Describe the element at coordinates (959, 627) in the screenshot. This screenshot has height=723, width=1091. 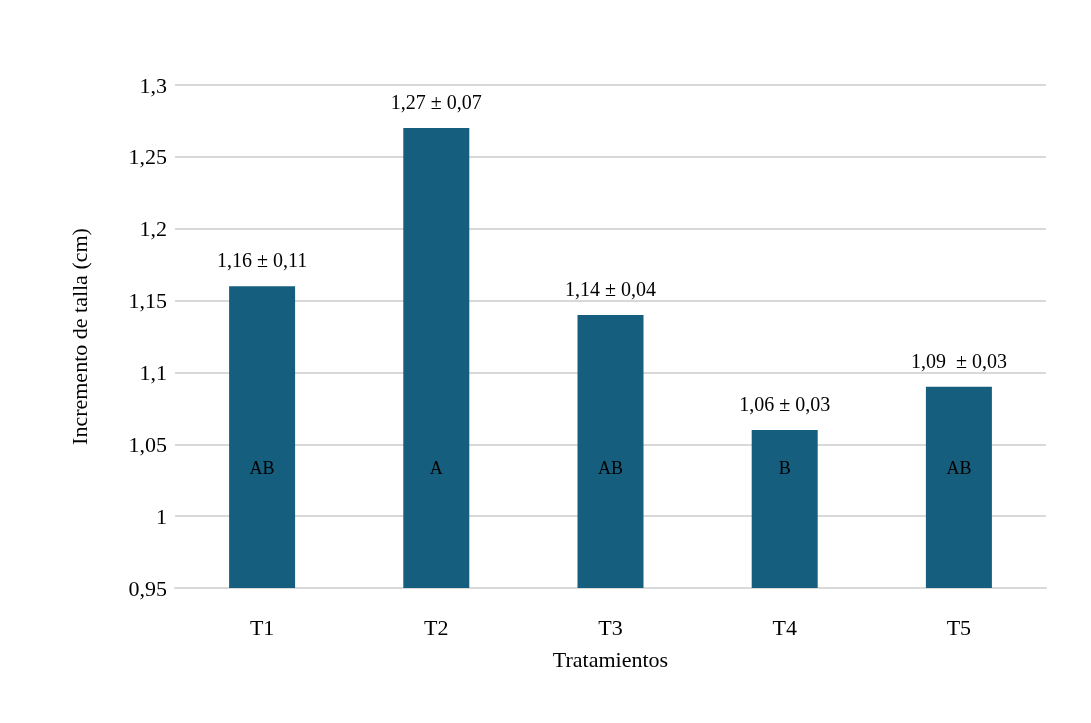
I see `x-tick-label: T5` at that location.